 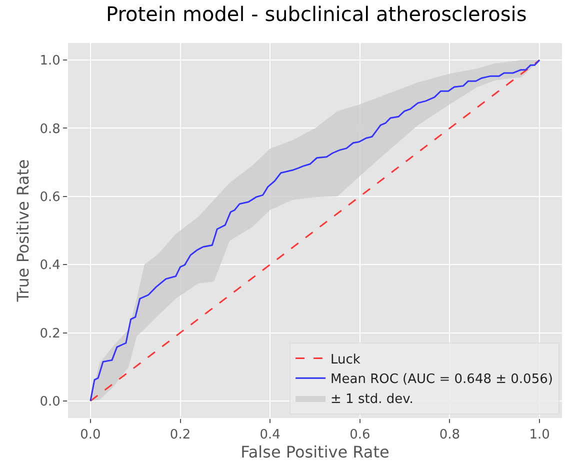 What do you see at coordinates (360, 435) in the screenshot?
I see `x-tick-label: 0.6` at bounding box center [360, 435].